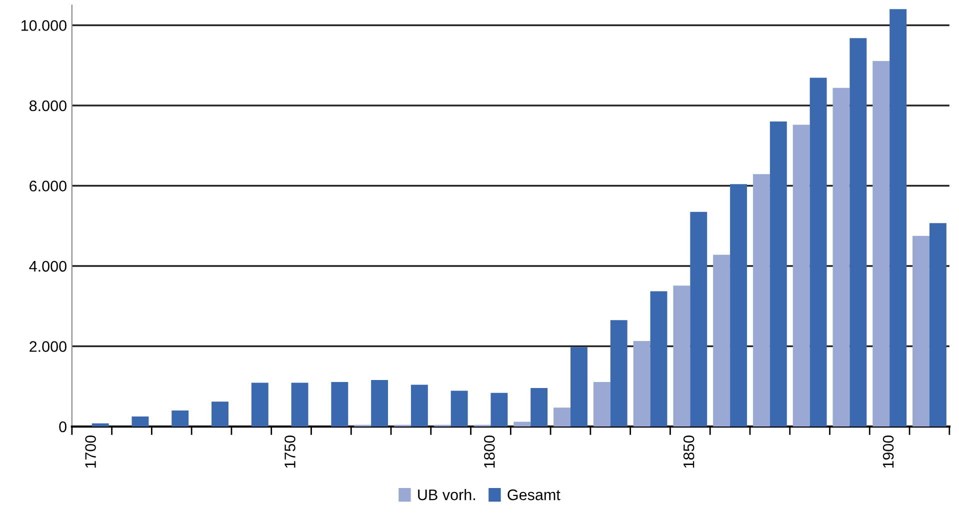 The width and height of the screenshot is (959, 517). Describe the element at coordinates (290, 451) in the screenshot. I see `x-tick-label: 1750` at that location.